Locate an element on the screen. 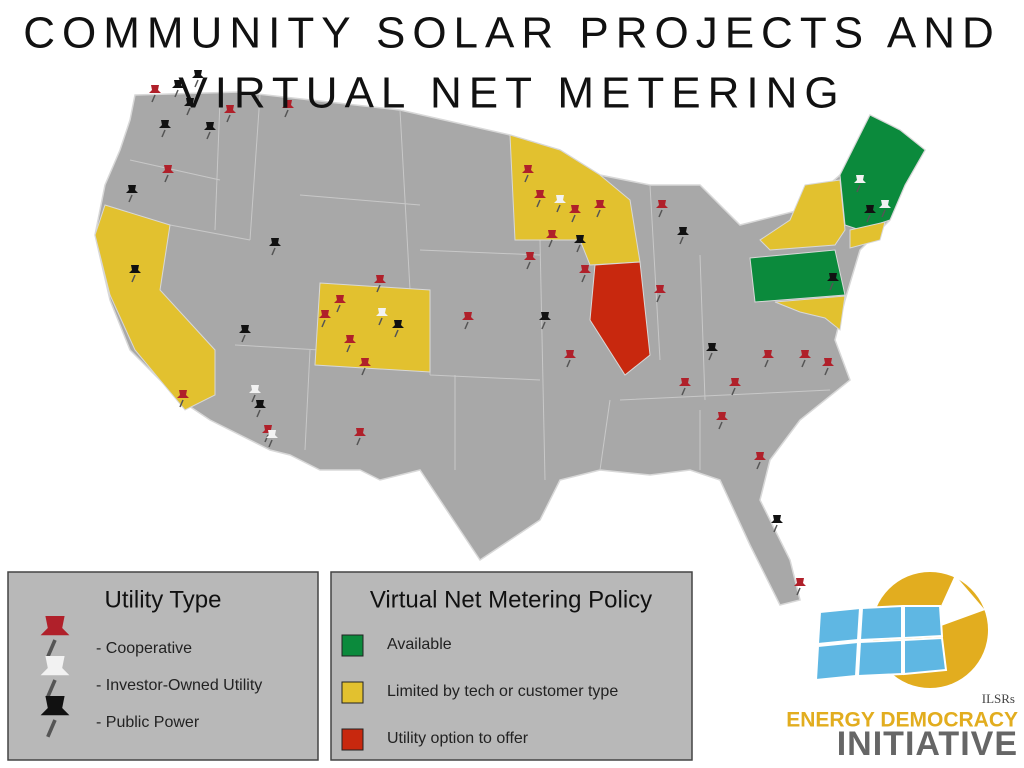 The image size is (1024, 768). state-maryland is located at coordinates (810, 313).